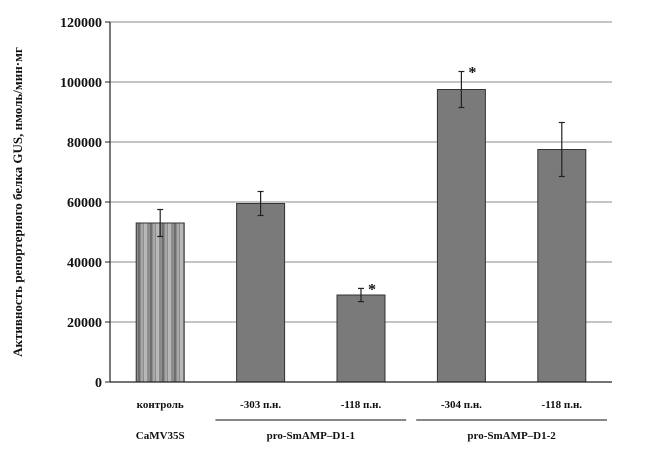  Describe the element at coordinates (422, 182) in the screenshot. I see `significance-markers: **` at that location.